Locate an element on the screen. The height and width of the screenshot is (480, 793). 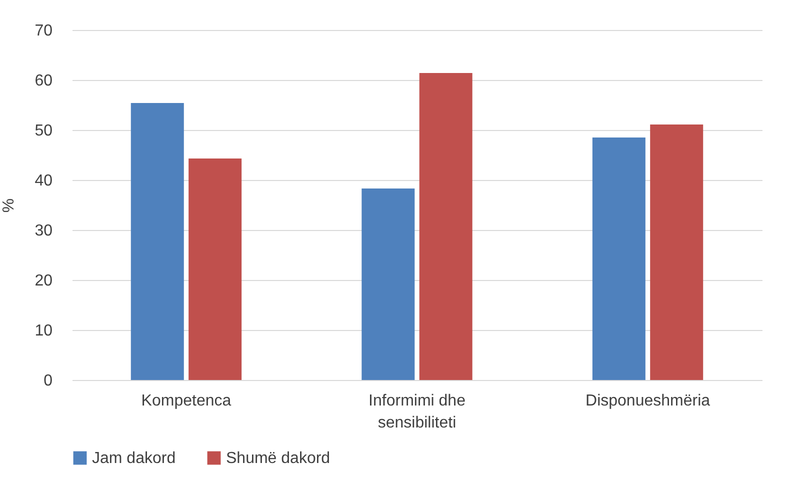
legend-label: Jam dakord is located at coordinates (134, 458).